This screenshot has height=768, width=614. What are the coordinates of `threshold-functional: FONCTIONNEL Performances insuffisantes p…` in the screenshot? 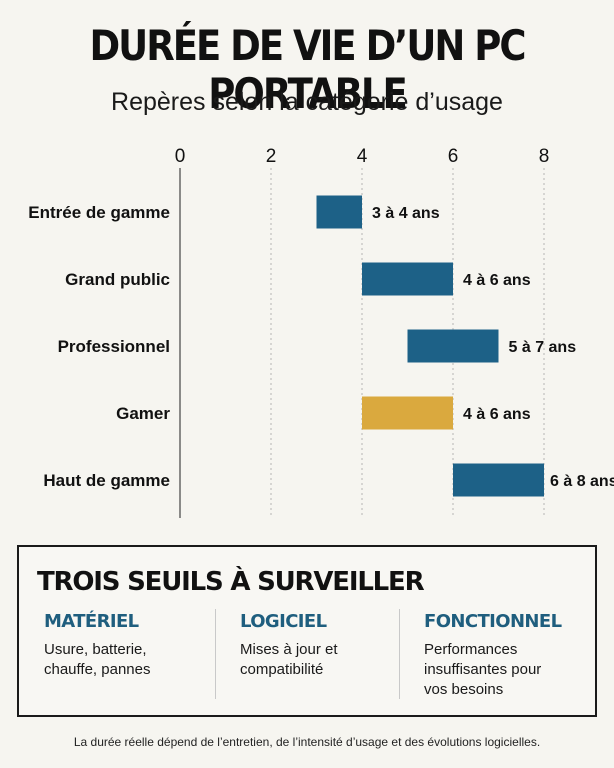 It's located at (506, 655).